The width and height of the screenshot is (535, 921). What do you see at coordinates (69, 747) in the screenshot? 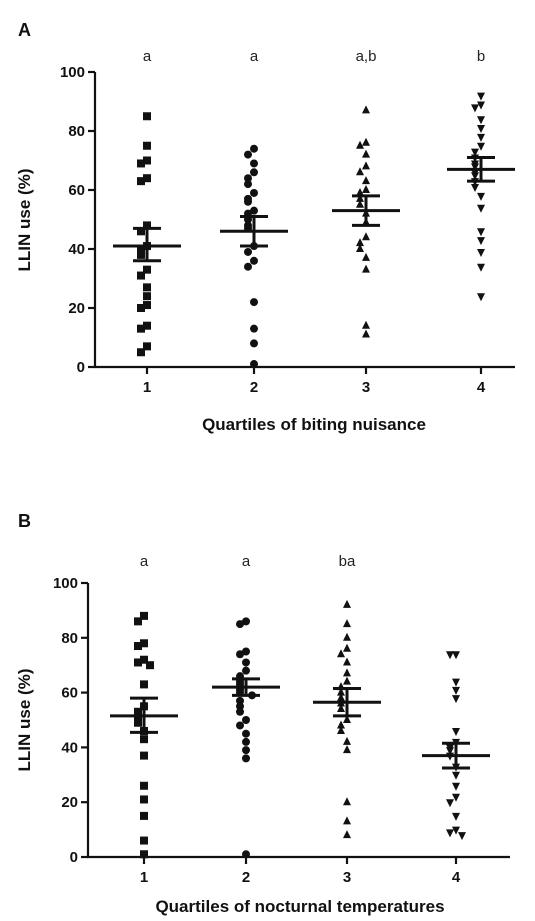
I see `y-tick-label: 40` at bounding box center [69, 747].